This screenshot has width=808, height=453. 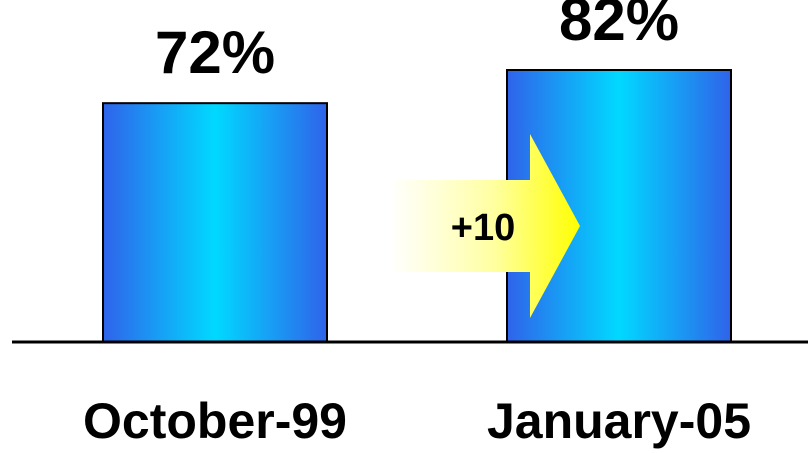 I want to click on value-label: 82%, so click(x=619, y=26).